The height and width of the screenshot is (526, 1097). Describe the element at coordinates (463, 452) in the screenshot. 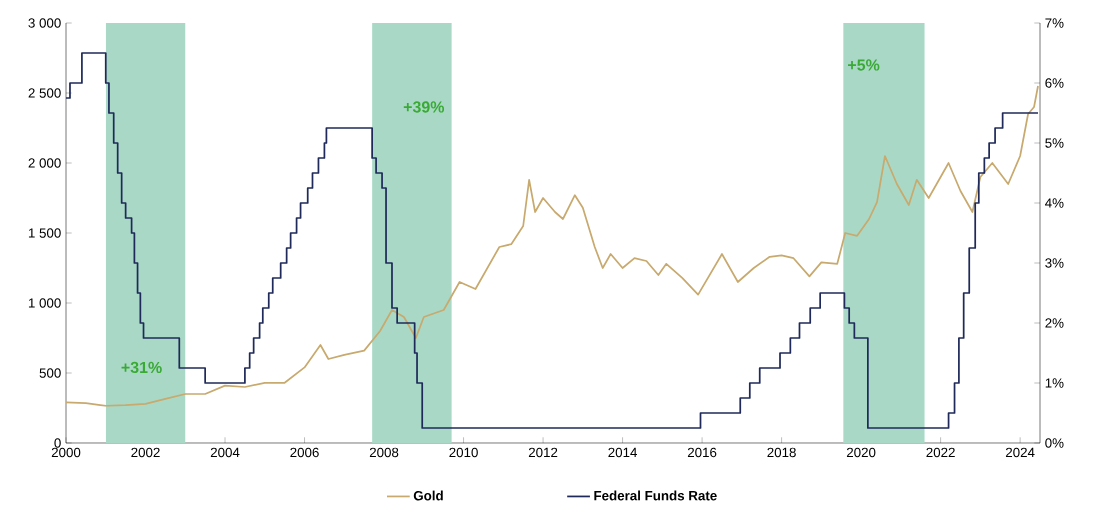

I see `x-tick-label: 2010` at that location.